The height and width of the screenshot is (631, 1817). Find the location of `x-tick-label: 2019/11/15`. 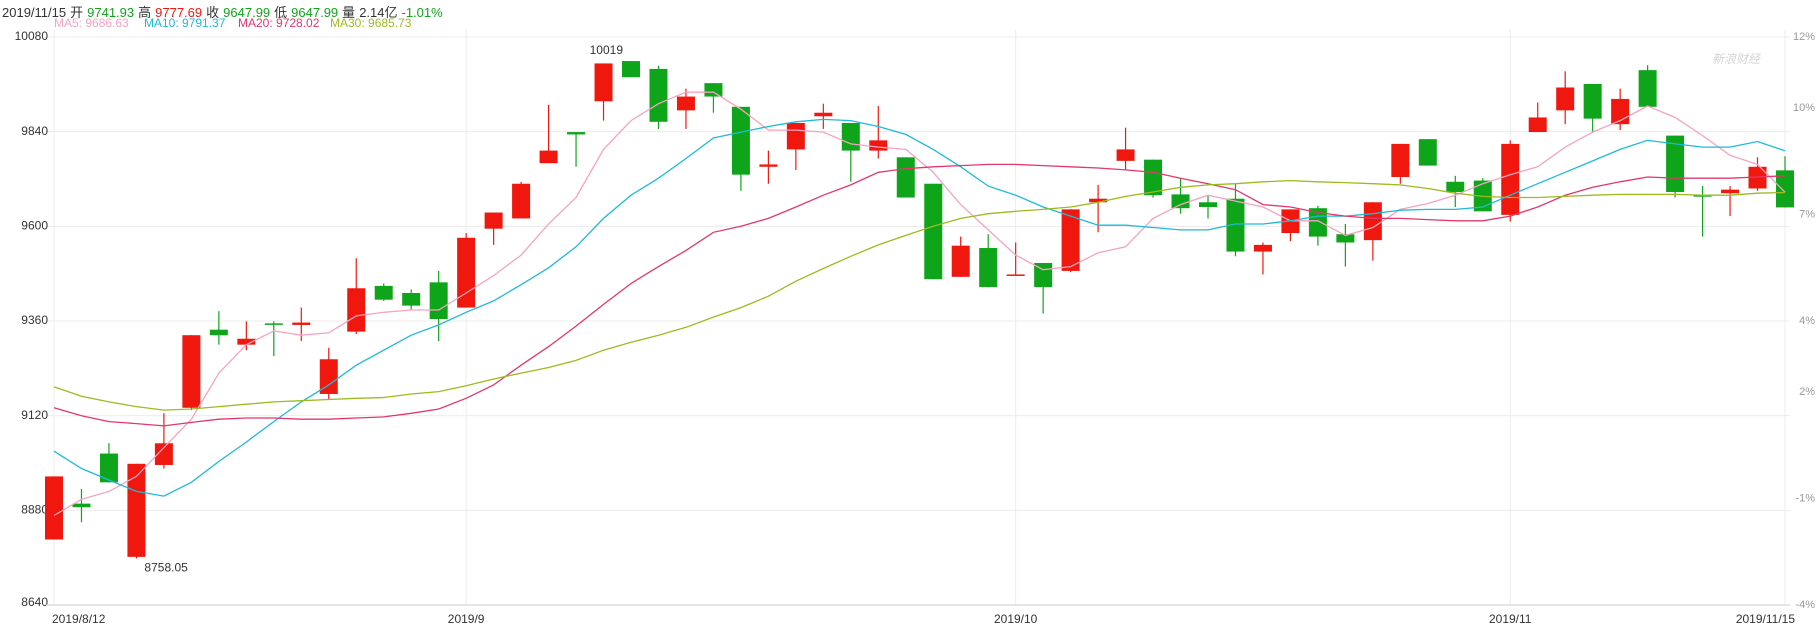

x-tick-label: 2019/11/15 is located at coordinates (1765, 619).